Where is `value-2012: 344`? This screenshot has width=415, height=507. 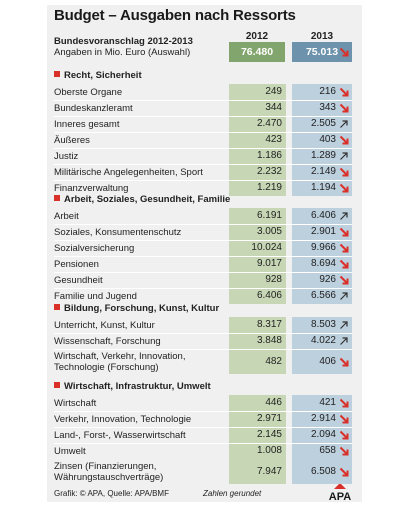 value-2012: 344 is located at coordinates (257, 108).